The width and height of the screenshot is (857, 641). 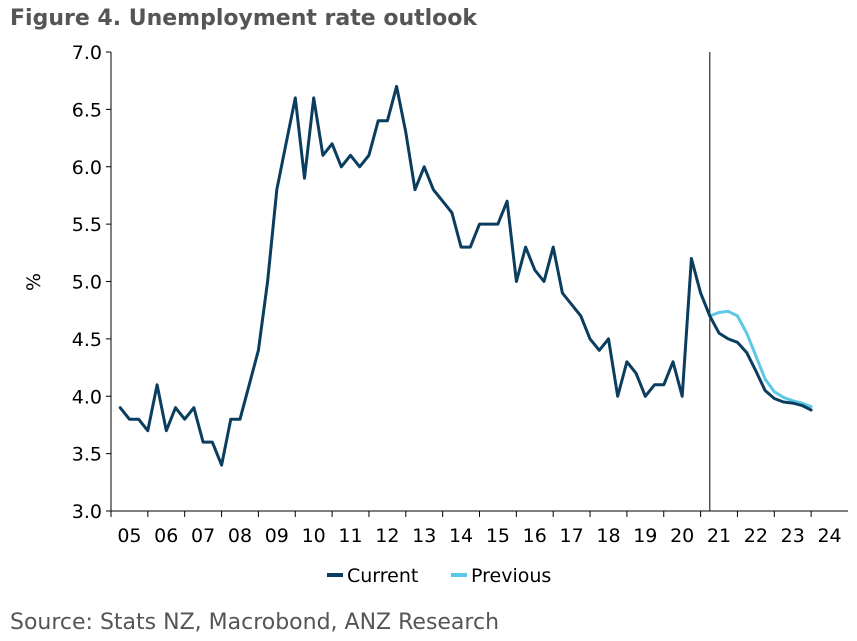 I want to click on x-tick-label: 18, so click(x=608, y=536).